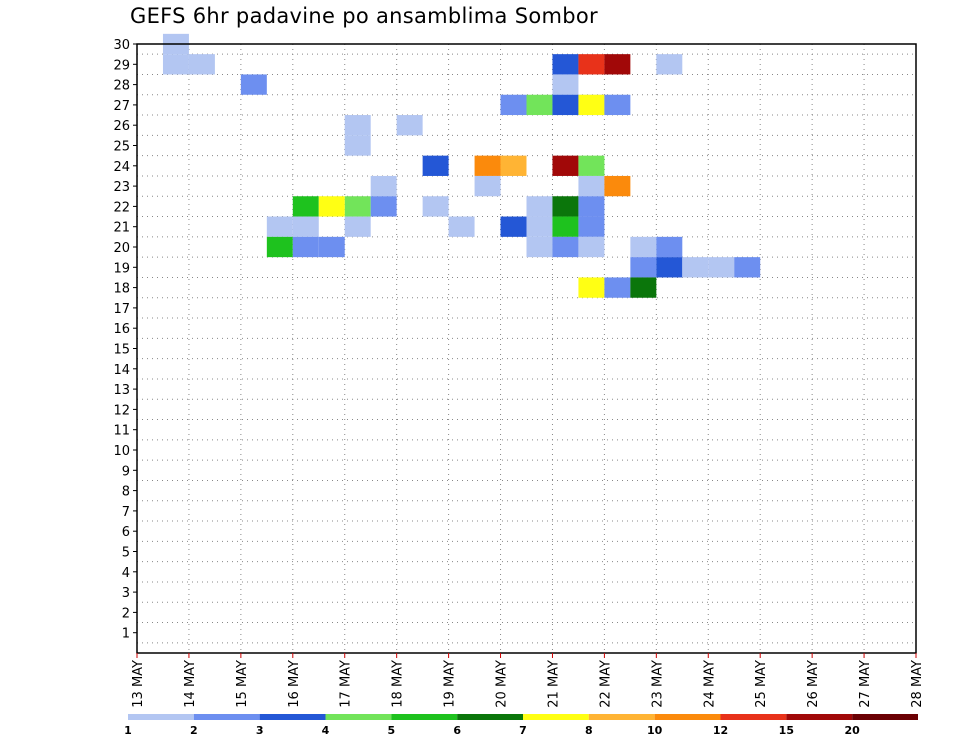  What do you see at coordinates (121, 207) in the screenshot?
I see `y-tick-label: 22` at bounding box center [121, 207].